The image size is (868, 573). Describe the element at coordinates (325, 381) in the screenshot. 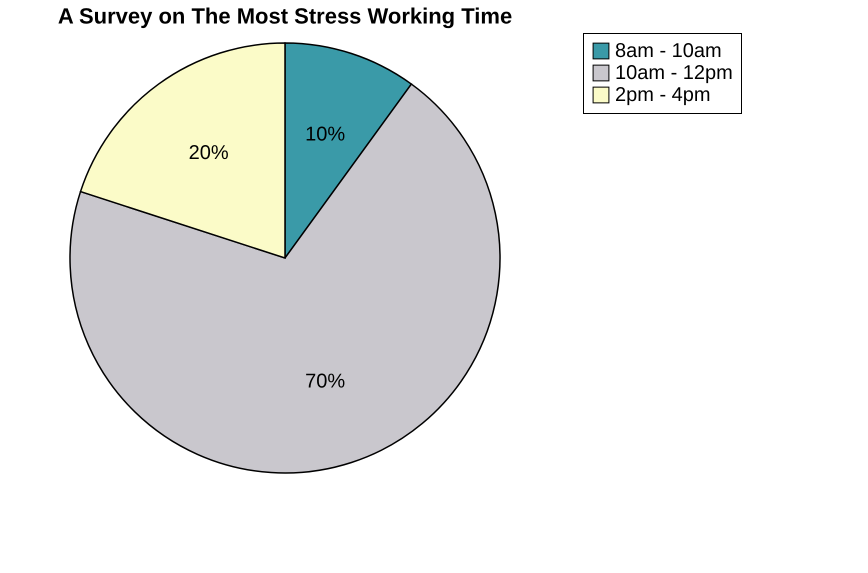

I see `data-label: 70%` at that location.